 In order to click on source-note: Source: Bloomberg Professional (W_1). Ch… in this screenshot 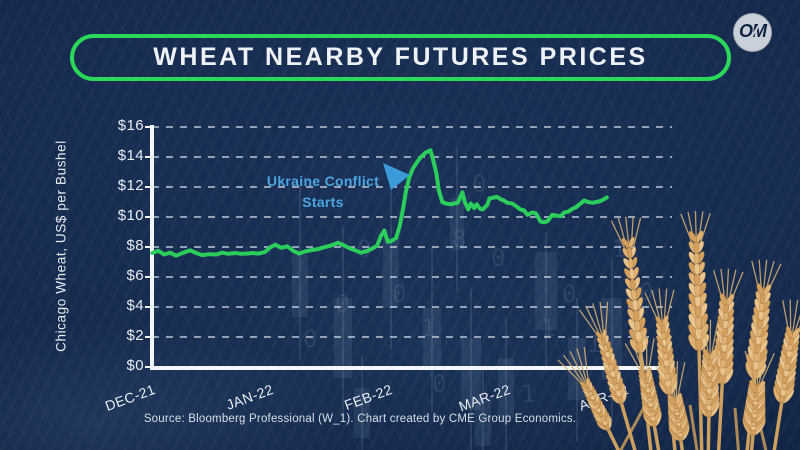, I will do `click(360, 419)`.